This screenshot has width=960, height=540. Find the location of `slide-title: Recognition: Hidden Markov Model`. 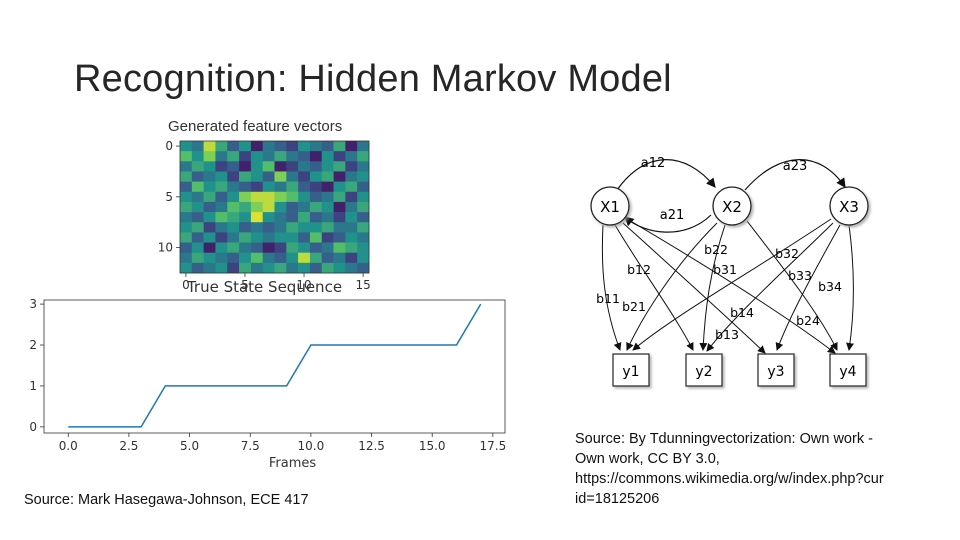

slide-title: Recognition: Hidden Markov Model is located at coordinates (373, 79).